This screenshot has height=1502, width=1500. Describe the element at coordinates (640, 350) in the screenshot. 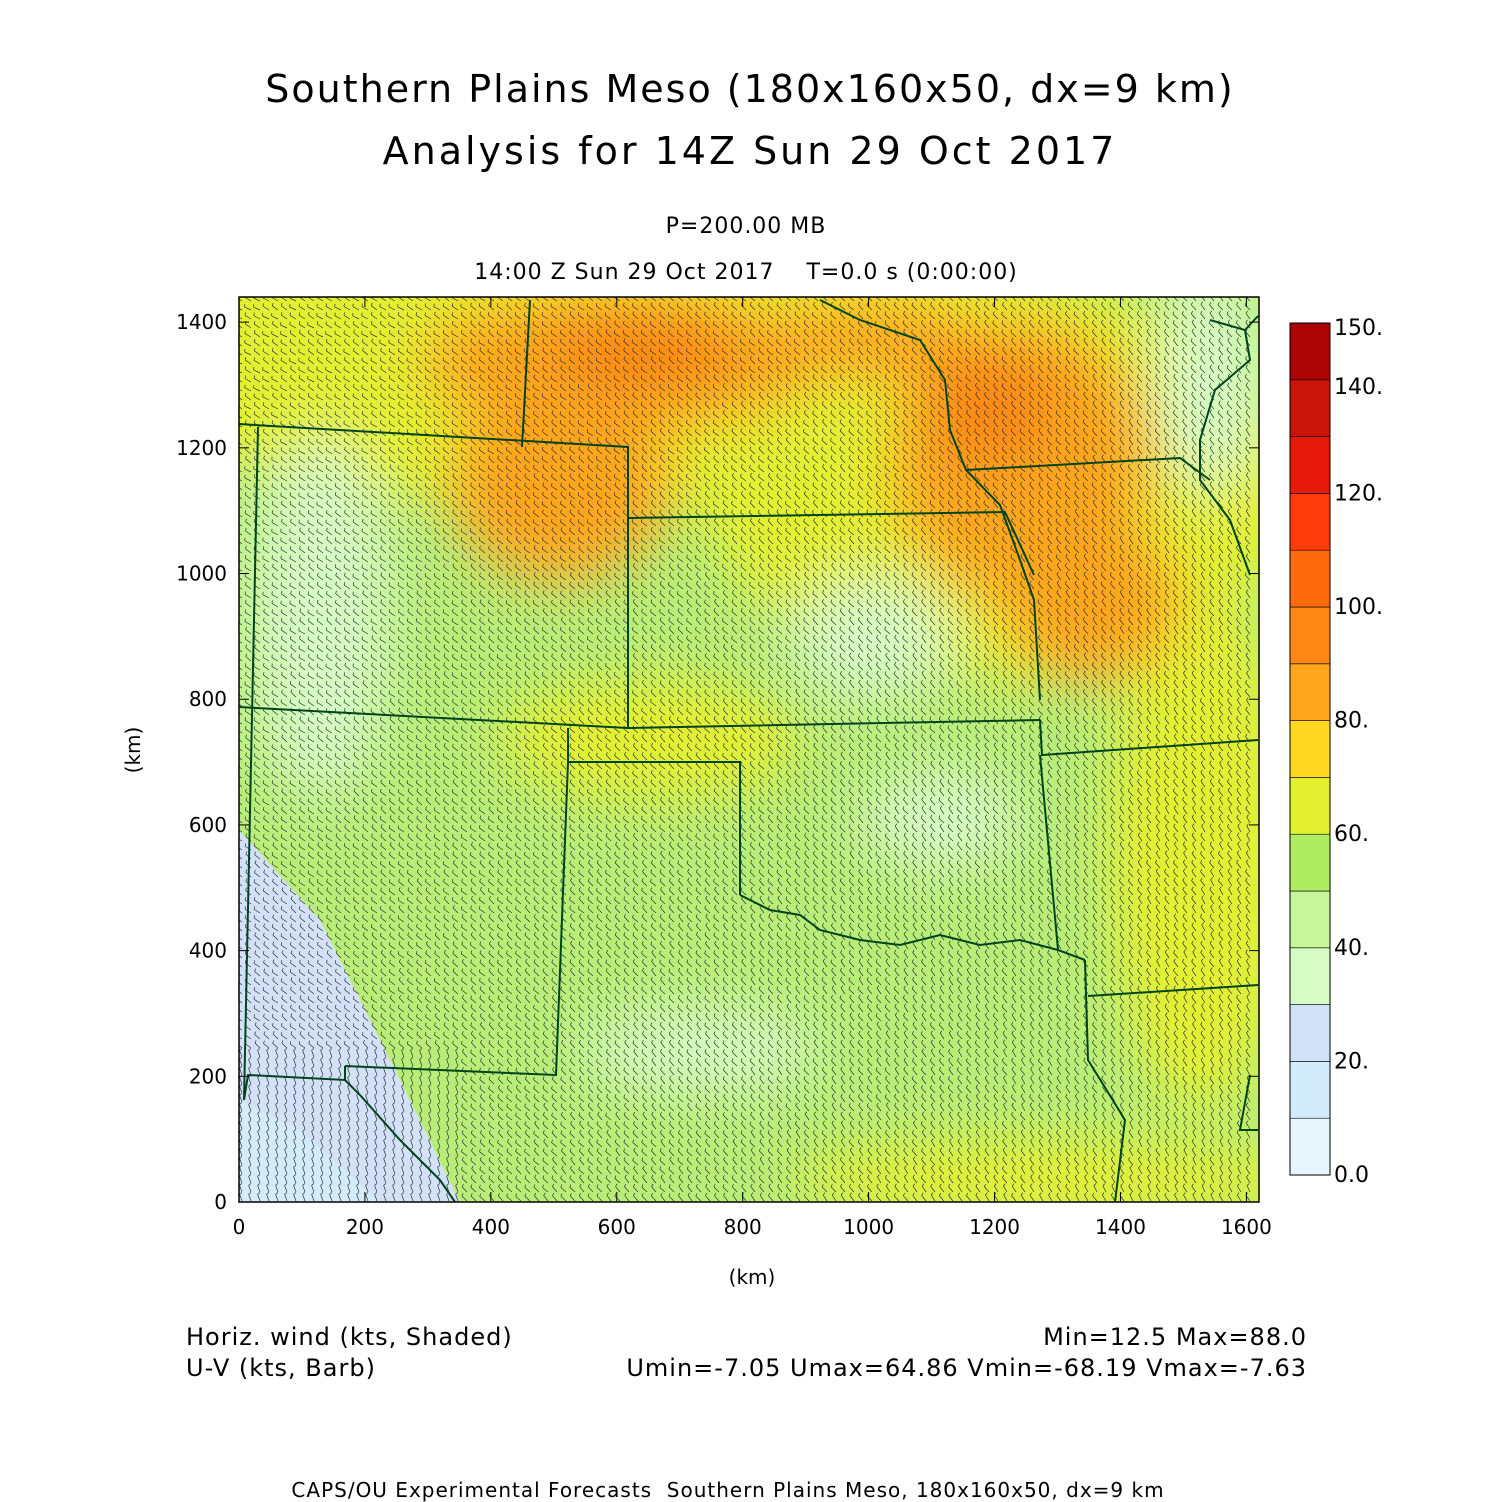

I see `shading-max-nw` at that location.